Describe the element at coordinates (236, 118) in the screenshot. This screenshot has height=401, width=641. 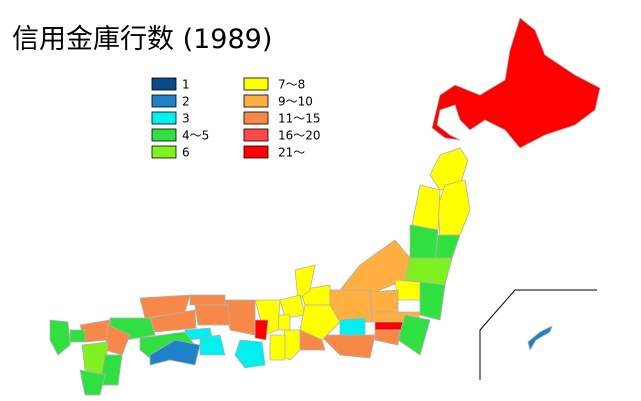
I see `legend: 1 2 3 4～5 6 7～8 9～10 11～15 16～20 21～` at that location.